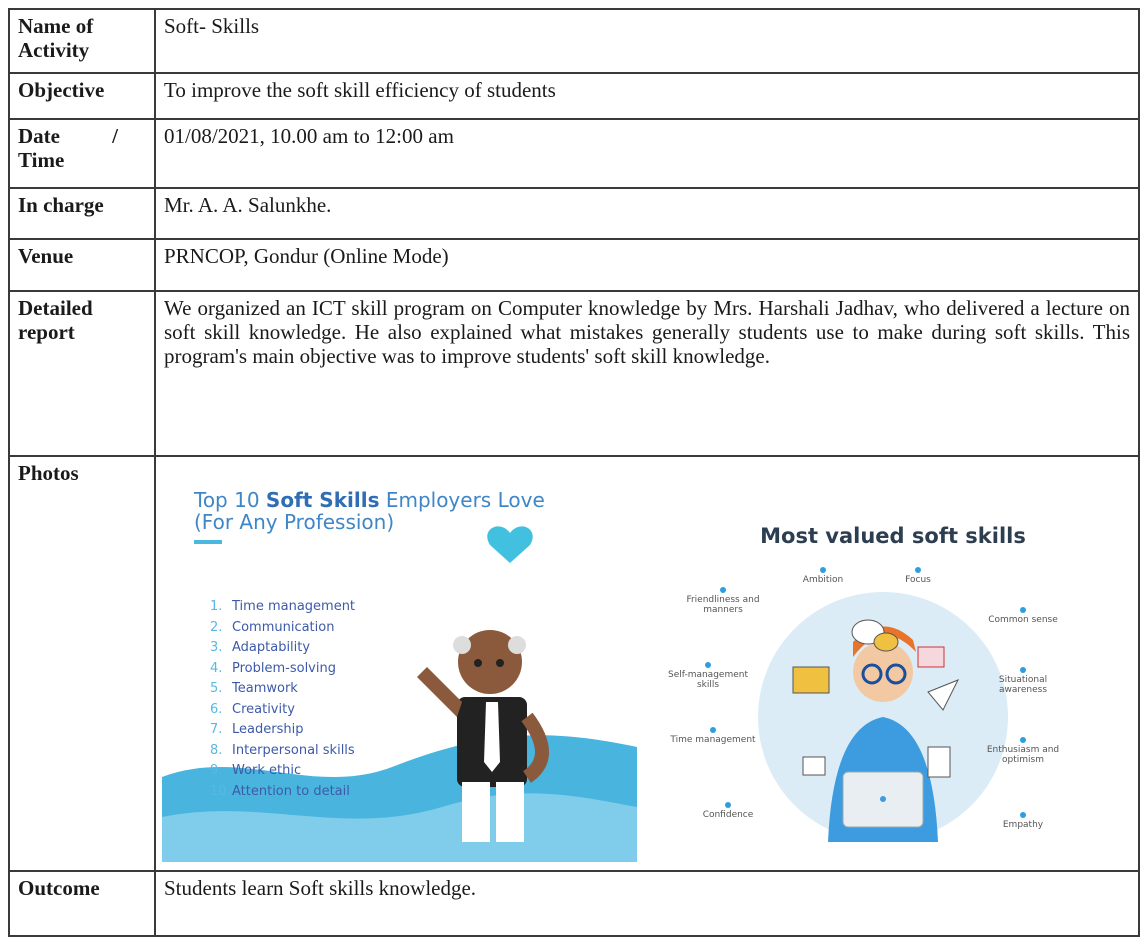 The width and height of the screenshot is (1145, 942). I want to click on photo-title: Most valued soft skills, so click(893, 536).